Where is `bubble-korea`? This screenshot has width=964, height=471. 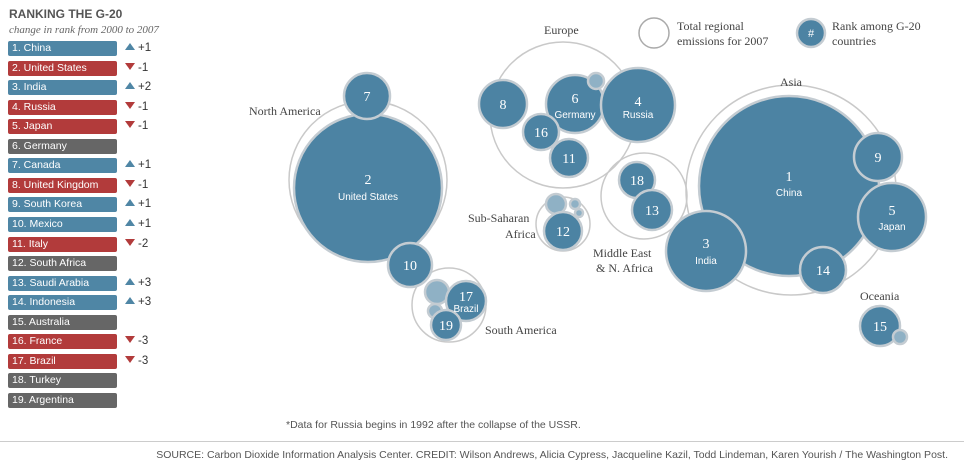
bubble-korea is located at coordinates (878, 157).